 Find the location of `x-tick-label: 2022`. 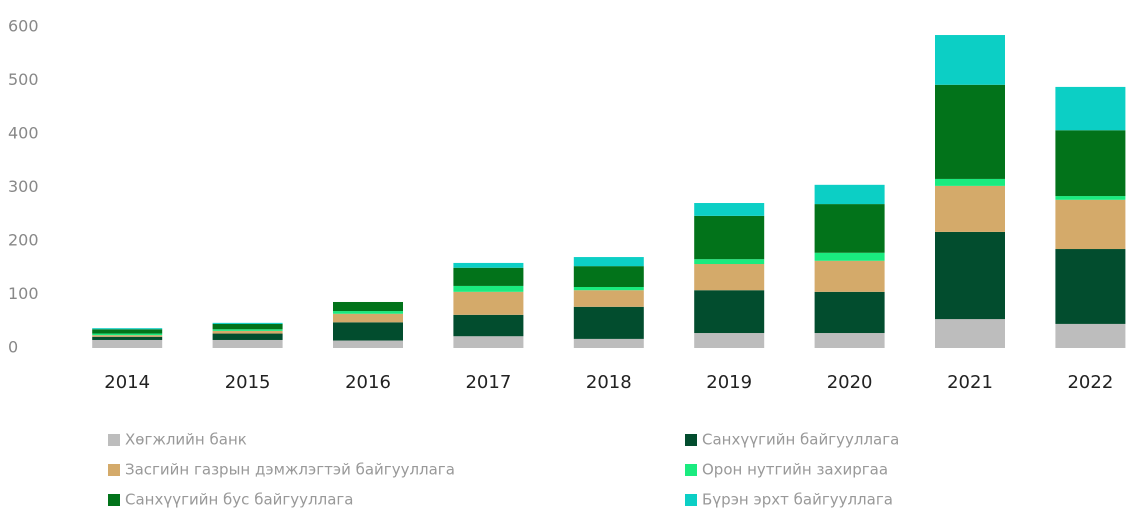

x-tick-label: 2022 is located at coordinates (1090, 382).